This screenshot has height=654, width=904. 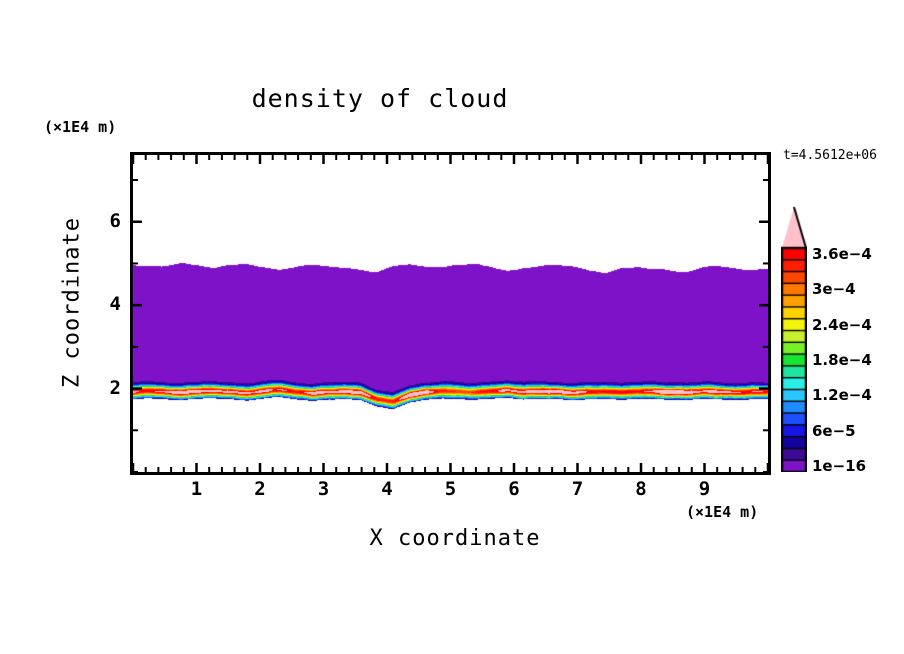 What do you see at coordinates (387, 489) in the screenshot?
I see `x-tick-label: 4` at bounding box center [387, 489].